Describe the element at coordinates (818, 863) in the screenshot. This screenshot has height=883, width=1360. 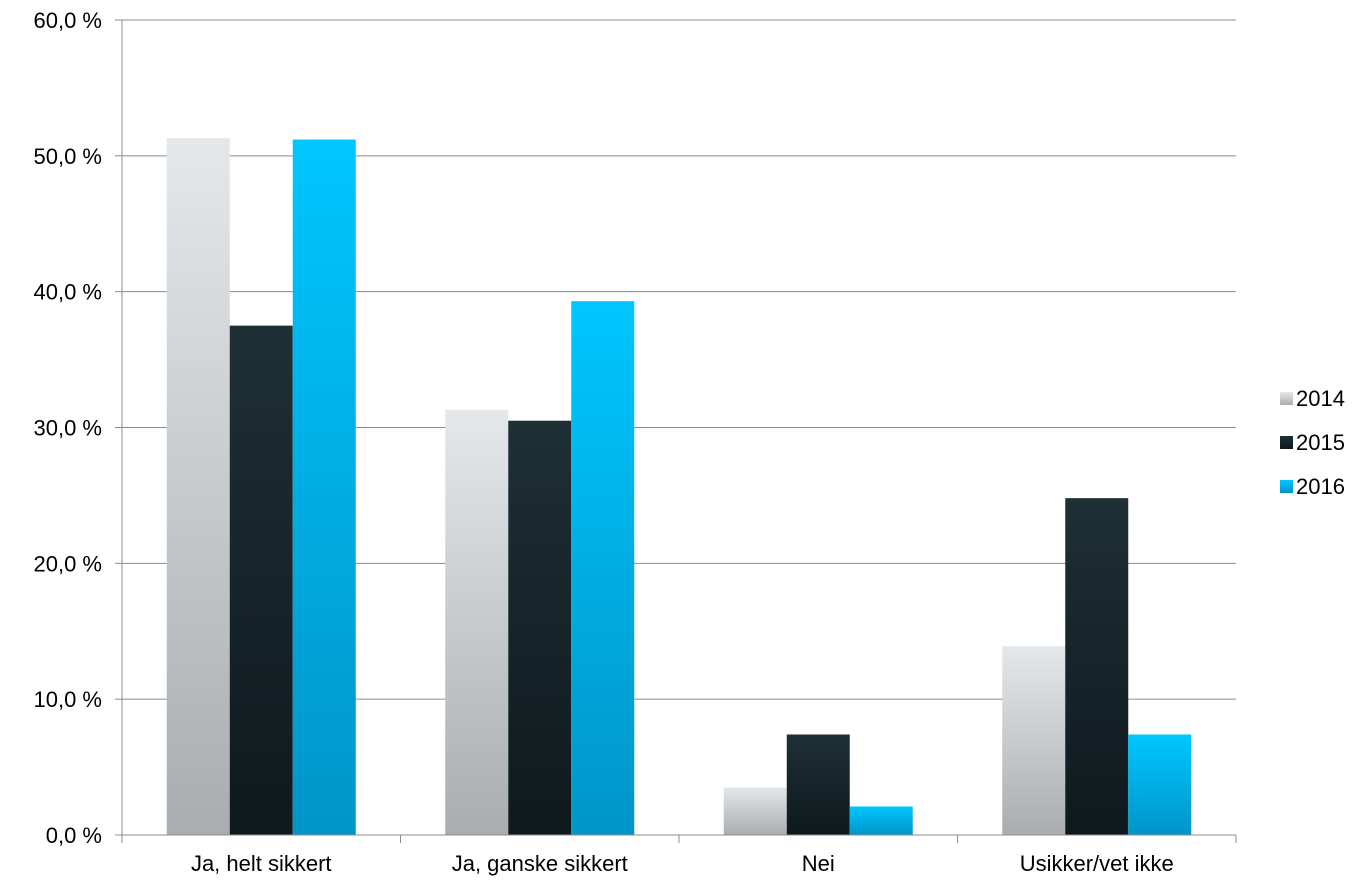
I see `x-tick-label: Nei` at that location.